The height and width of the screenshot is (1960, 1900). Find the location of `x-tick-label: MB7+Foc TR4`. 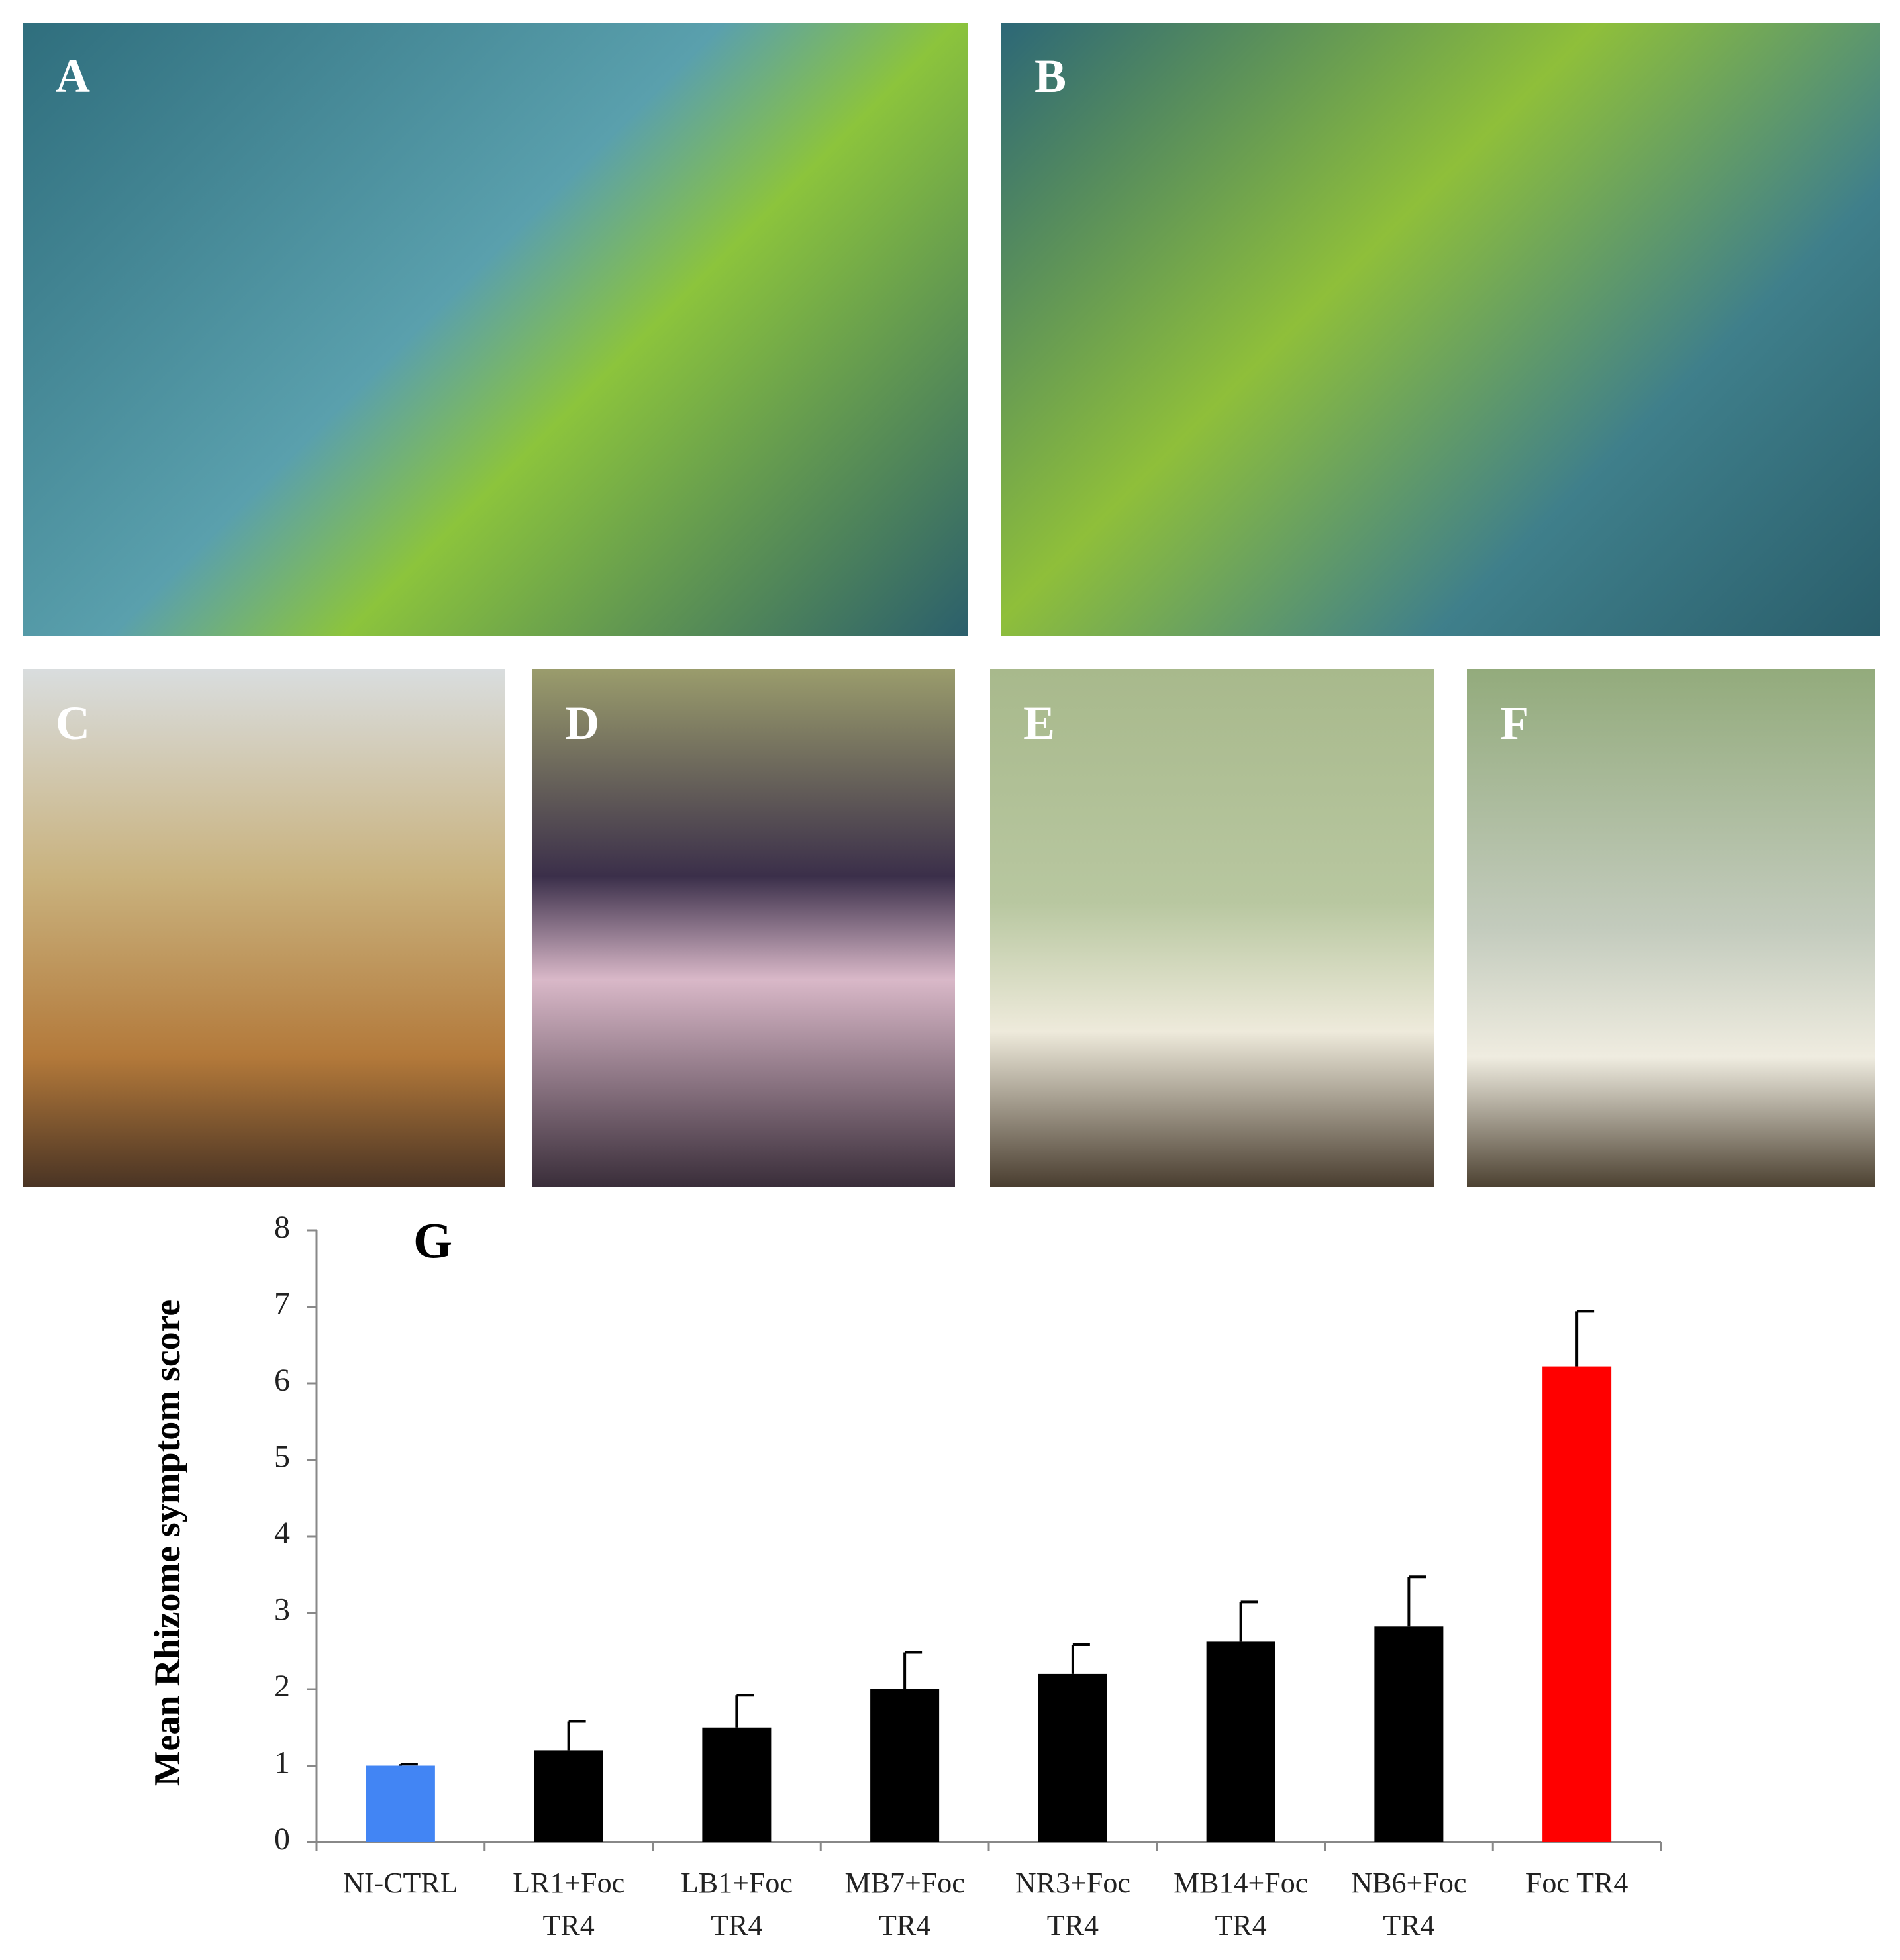

x-tick-label: MB7+Foc TR4 is located at coordinates (905, 1904).